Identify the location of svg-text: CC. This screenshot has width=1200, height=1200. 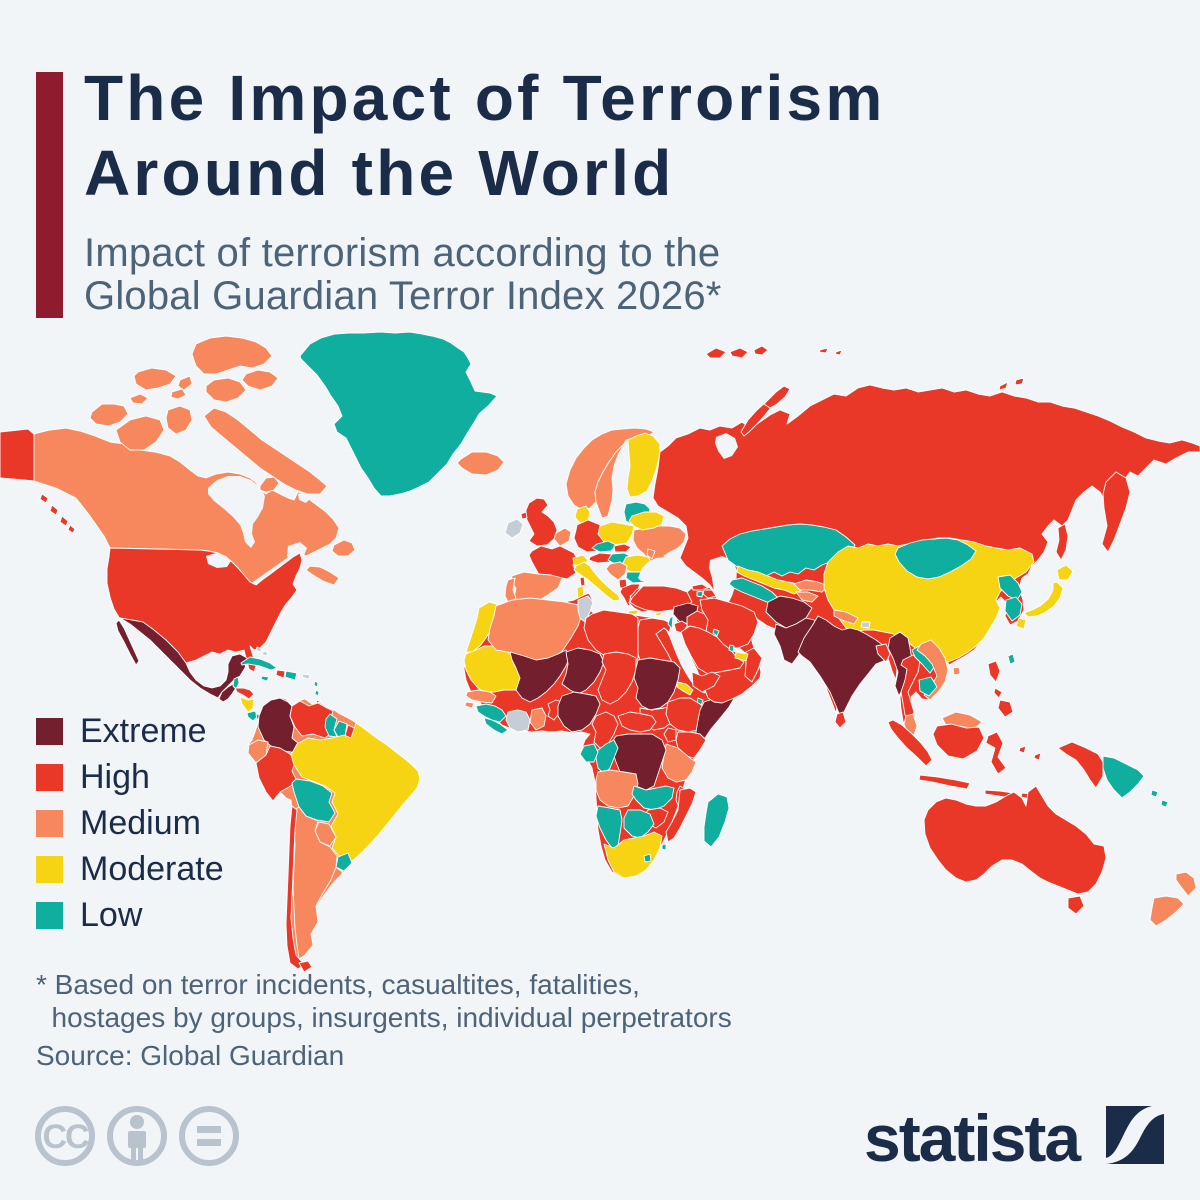
(65, 1137).